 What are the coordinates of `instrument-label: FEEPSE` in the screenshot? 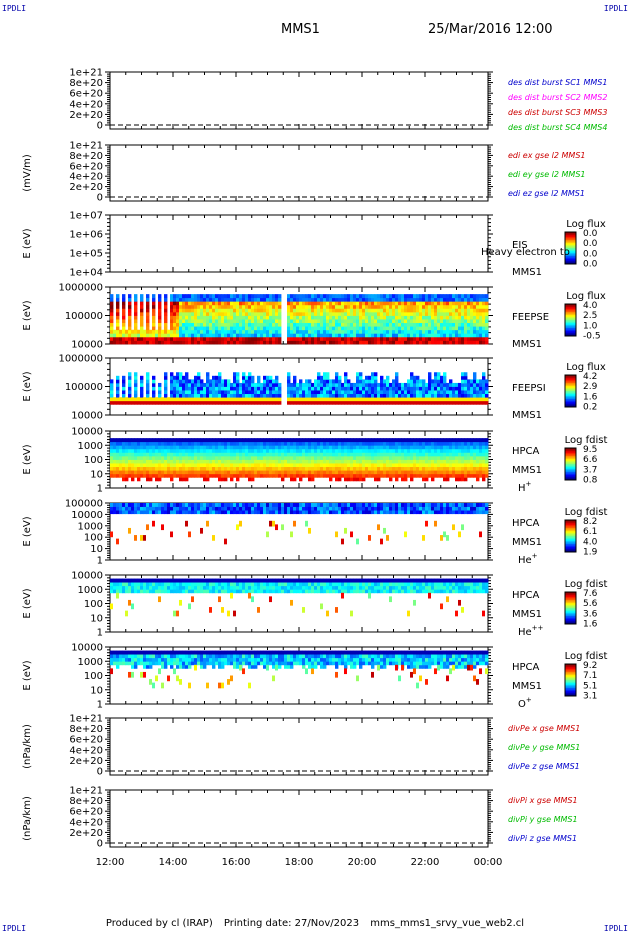 It's located at (530, 317).